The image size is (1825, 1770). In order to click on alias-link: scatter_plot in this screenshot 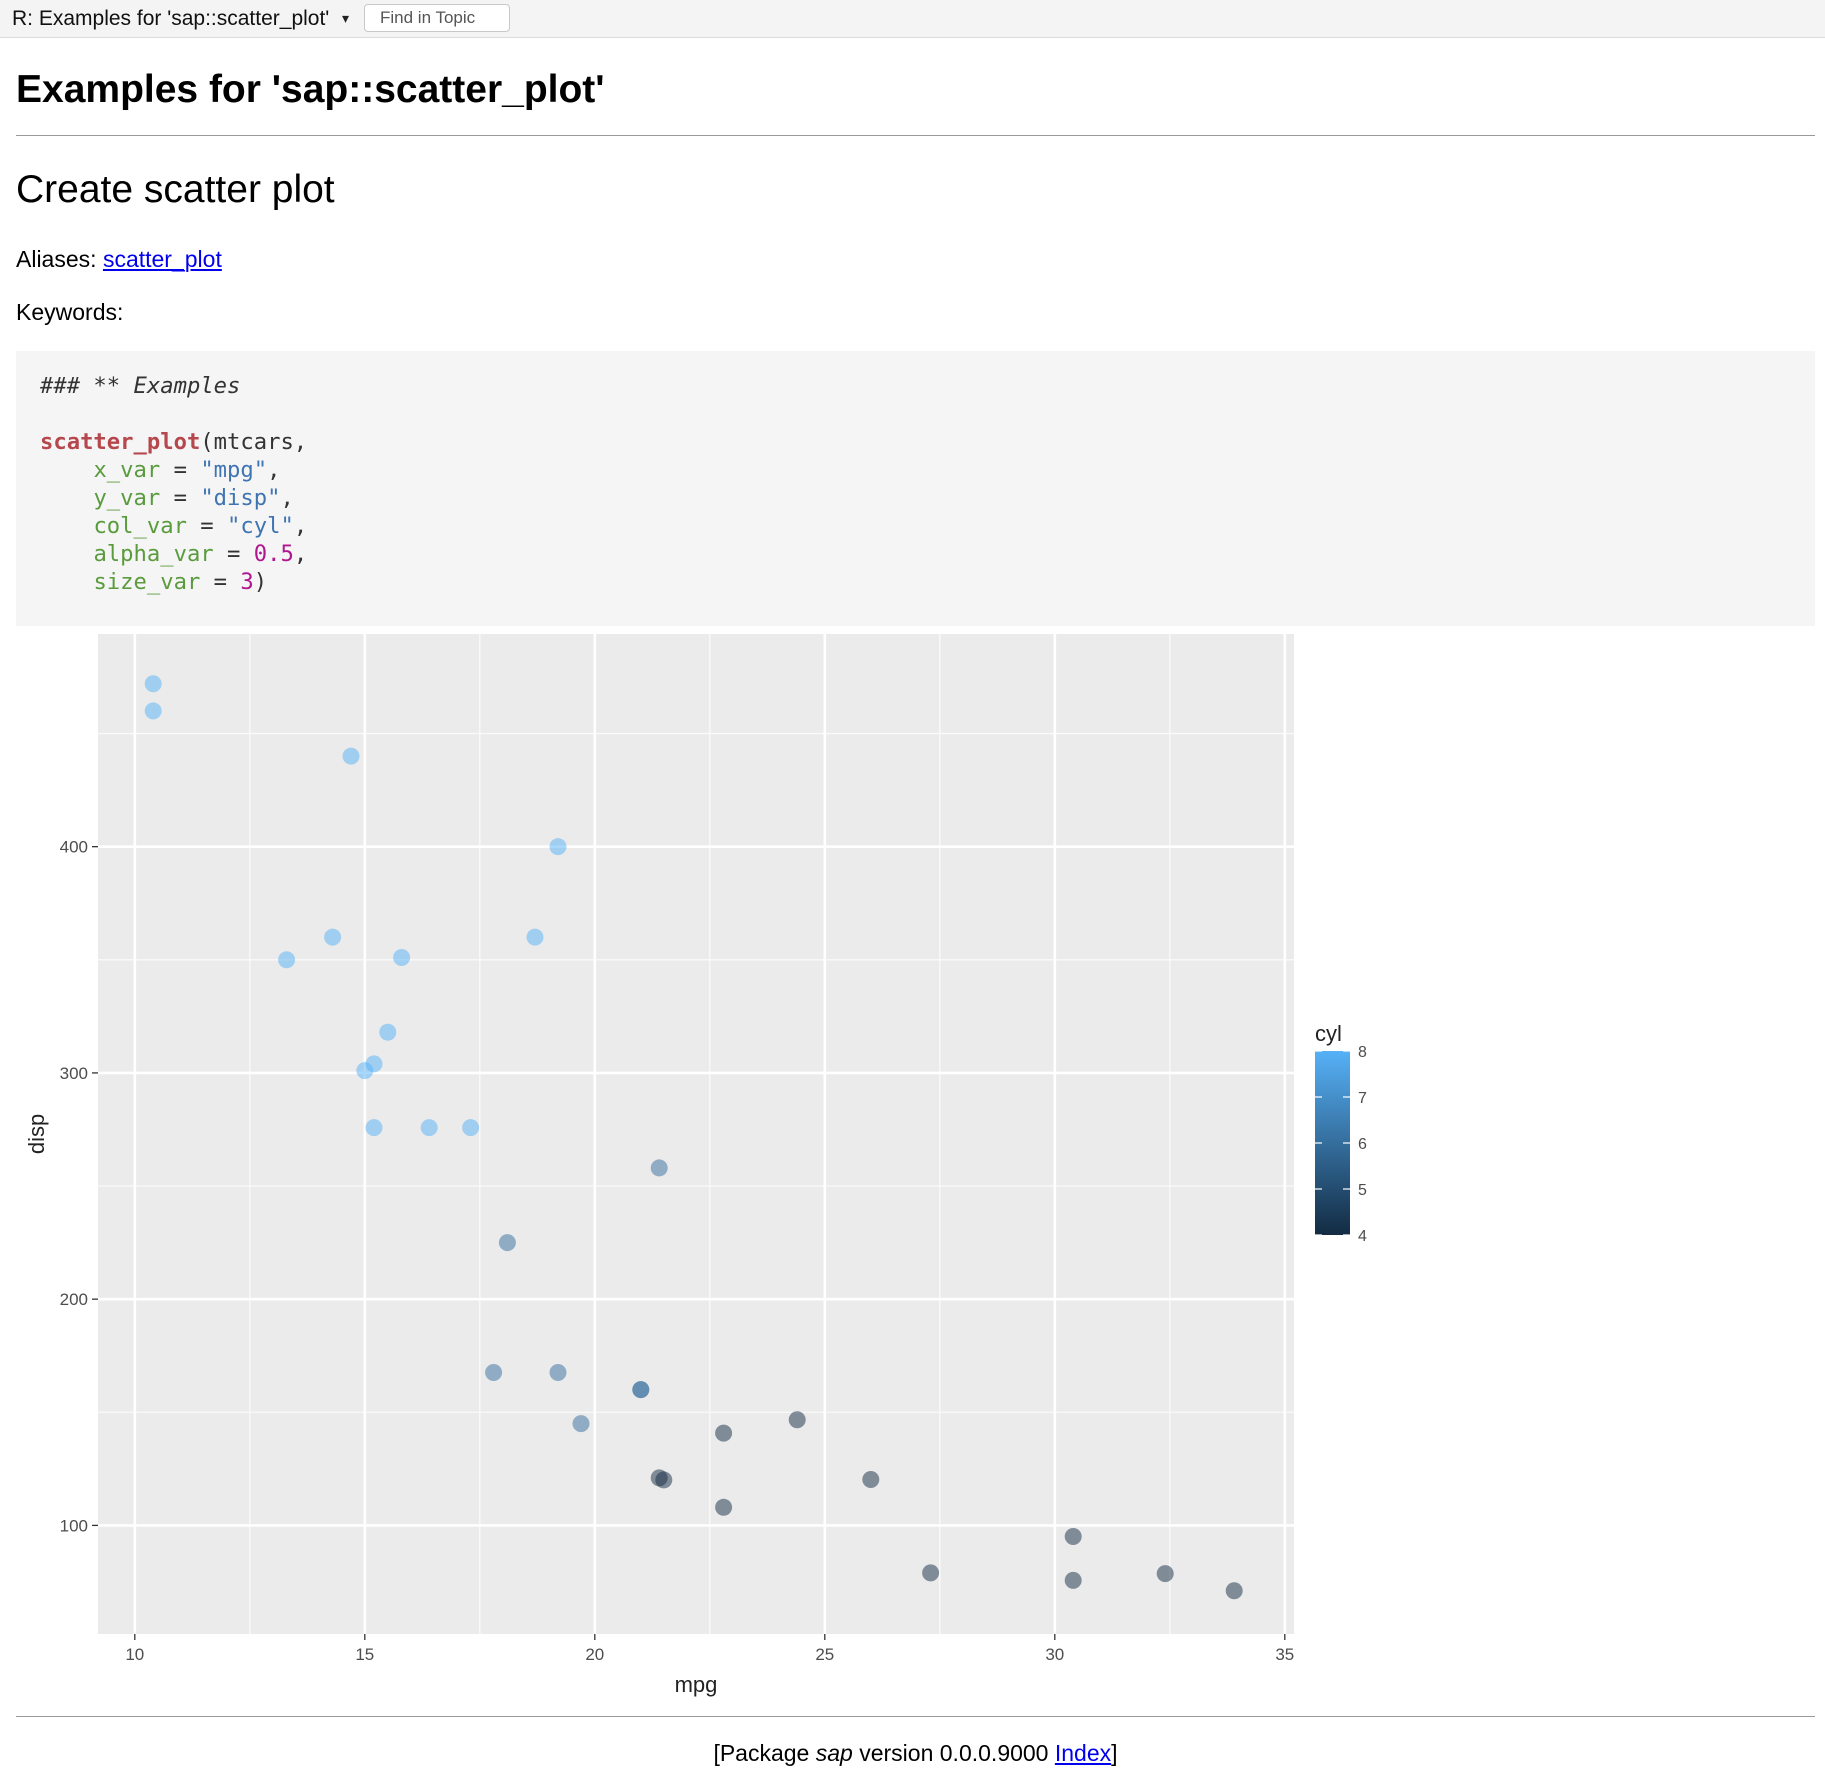, I will do `click(162, 259)`.